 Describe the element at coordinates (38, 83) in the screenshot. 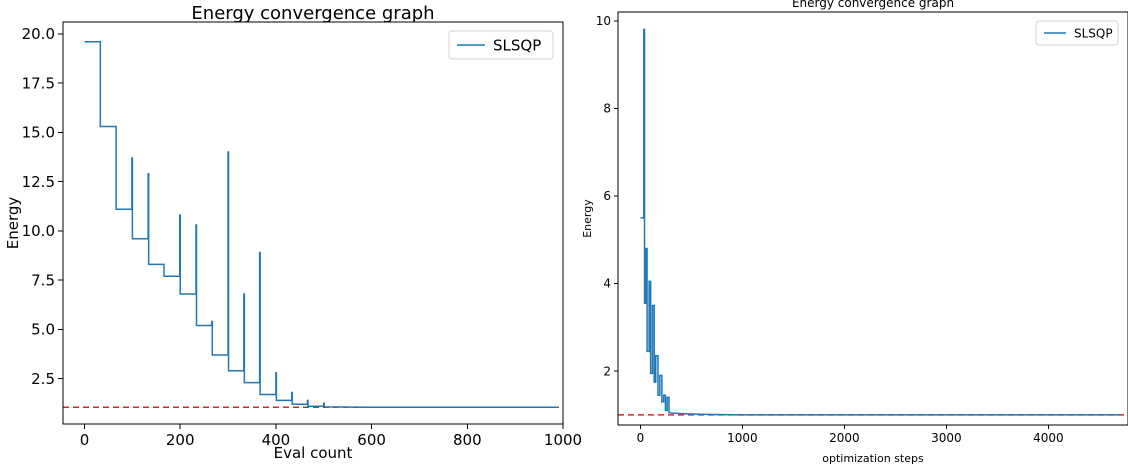

I see `y-tick-label: 17.5` at that location.